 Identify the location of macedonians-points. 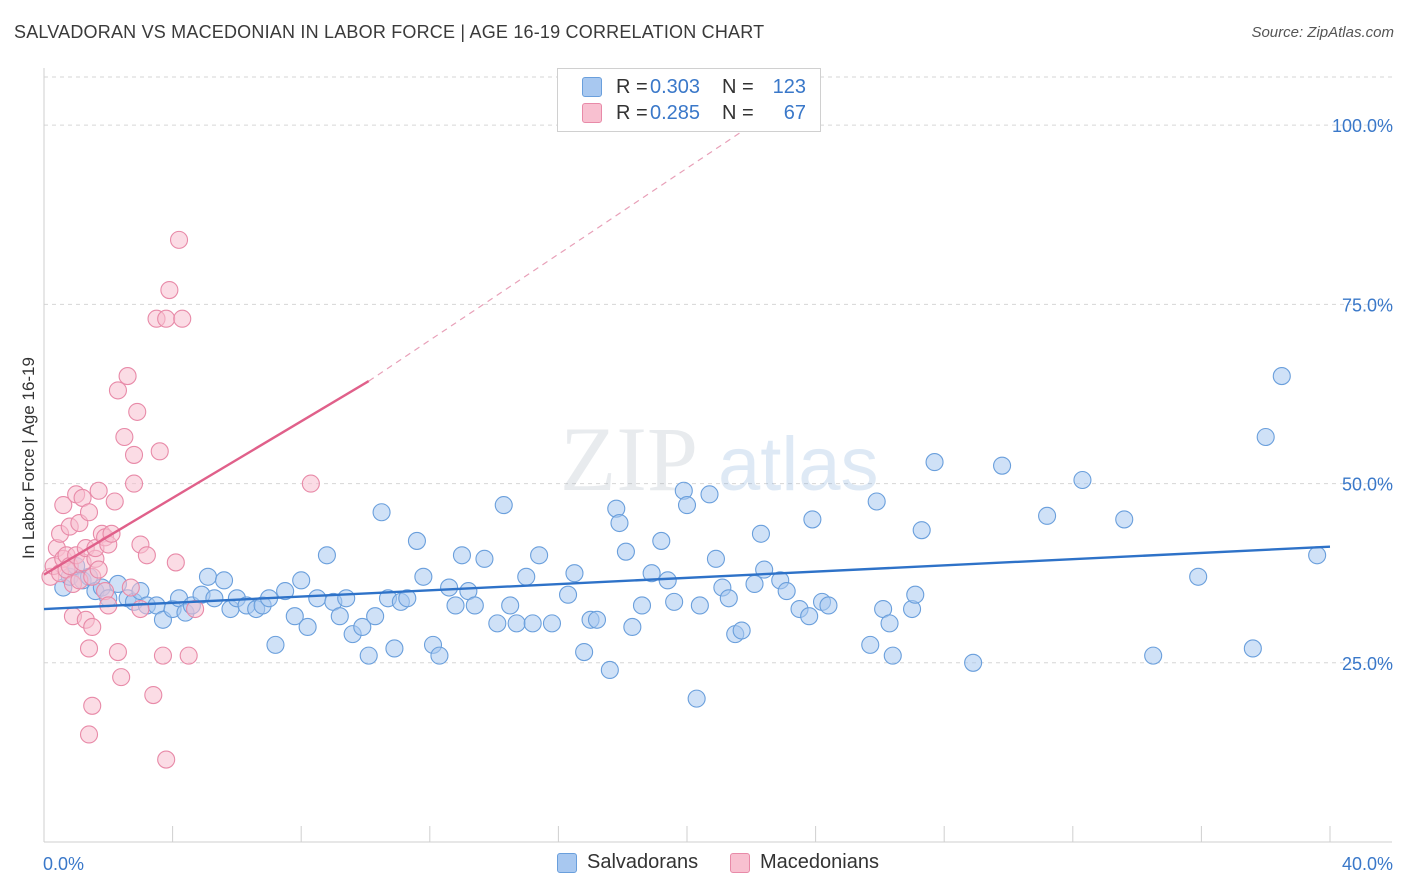
(180, 499).